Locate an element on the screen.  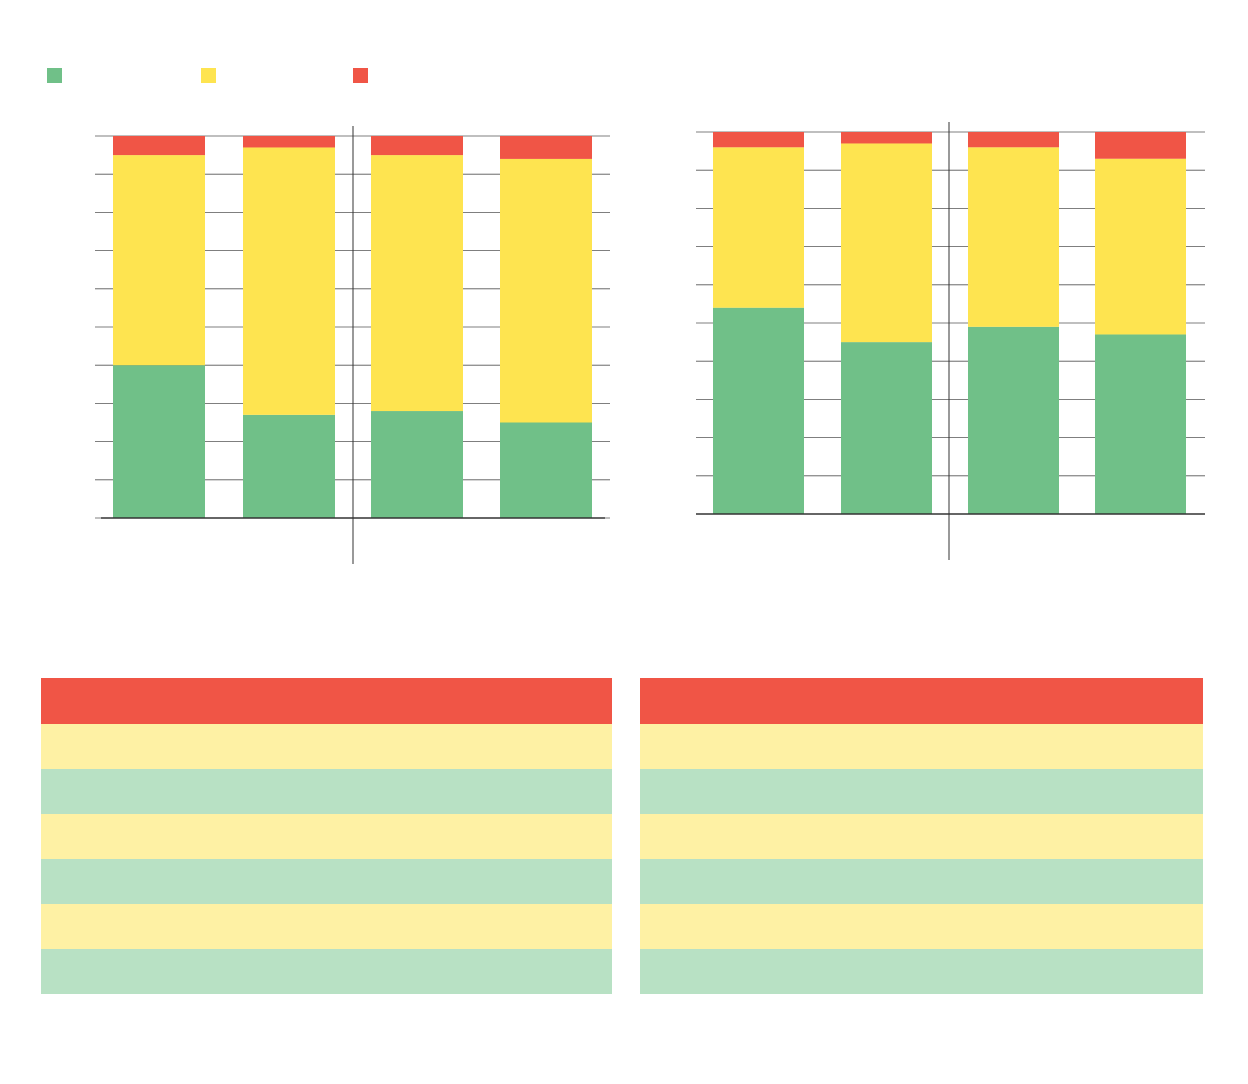
data-table-right is located at coordinates (921, 836).